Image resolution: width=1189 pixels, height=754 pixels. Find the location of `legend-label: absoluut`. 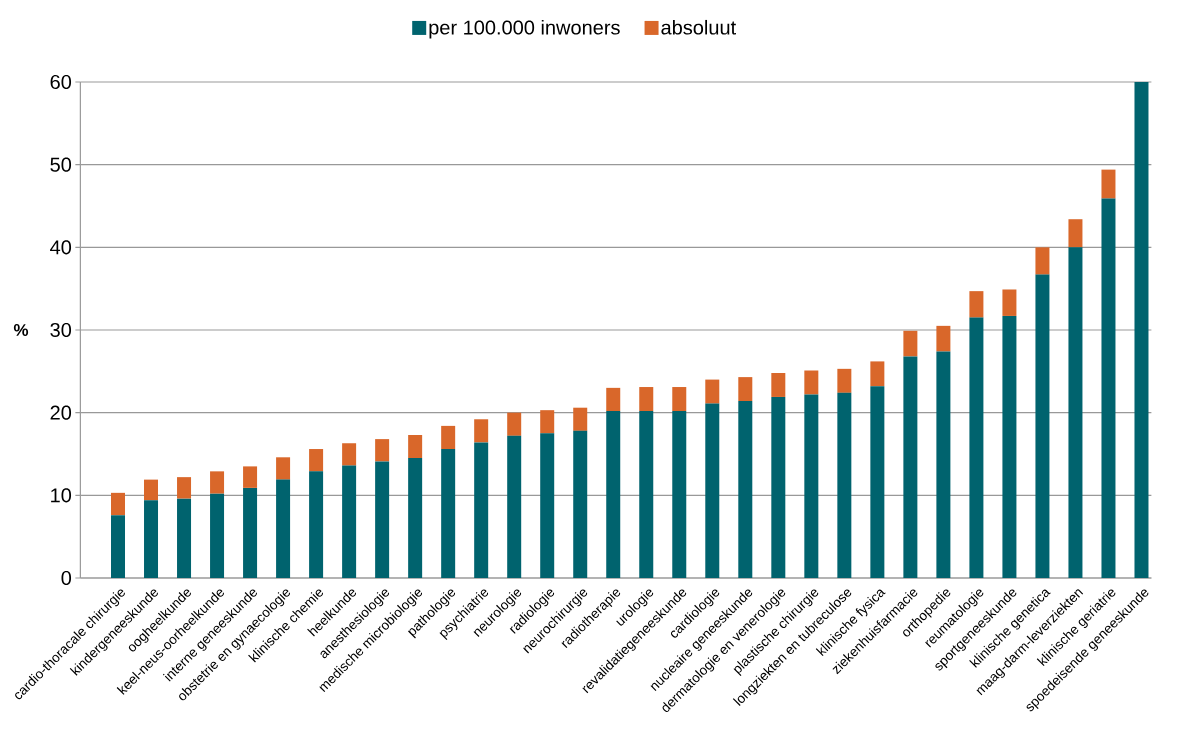

legend-label: absoluut is located at coordinates (698, 27).